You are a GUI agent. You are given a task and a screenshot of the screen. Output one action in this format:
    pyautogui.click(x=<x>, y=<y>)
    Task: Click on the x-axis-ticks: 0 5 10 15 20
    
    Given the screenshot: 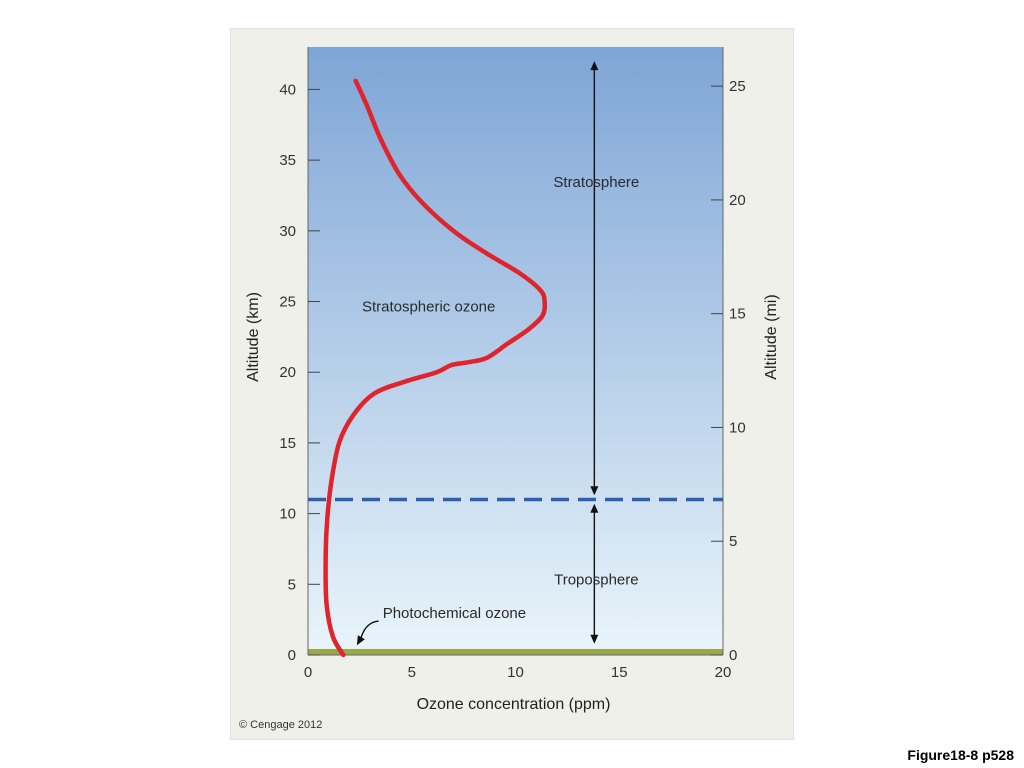 What is the action you would take?
    pyautogui.click(x=518, y=672)
    